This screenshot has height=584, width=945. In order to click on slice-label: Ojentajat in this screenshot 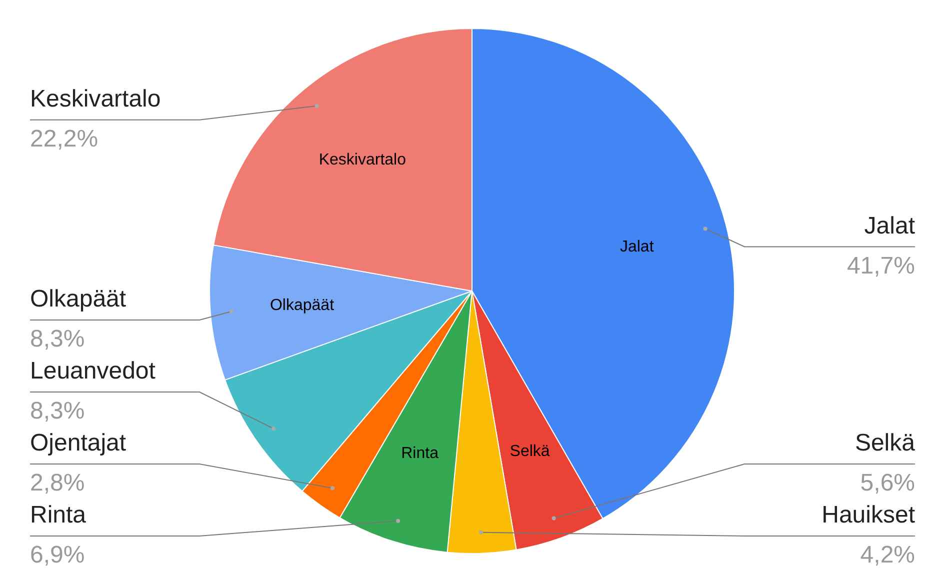, I will do `click(78, 443)`.